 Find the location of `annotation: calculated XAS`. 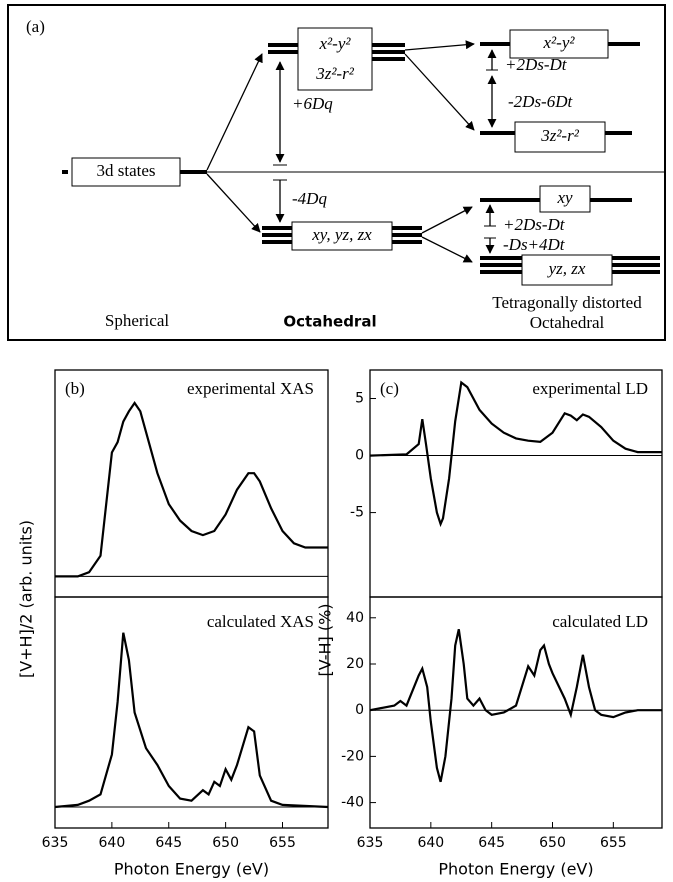

annotation: calculated XAS is located at coordinates (260, 621).